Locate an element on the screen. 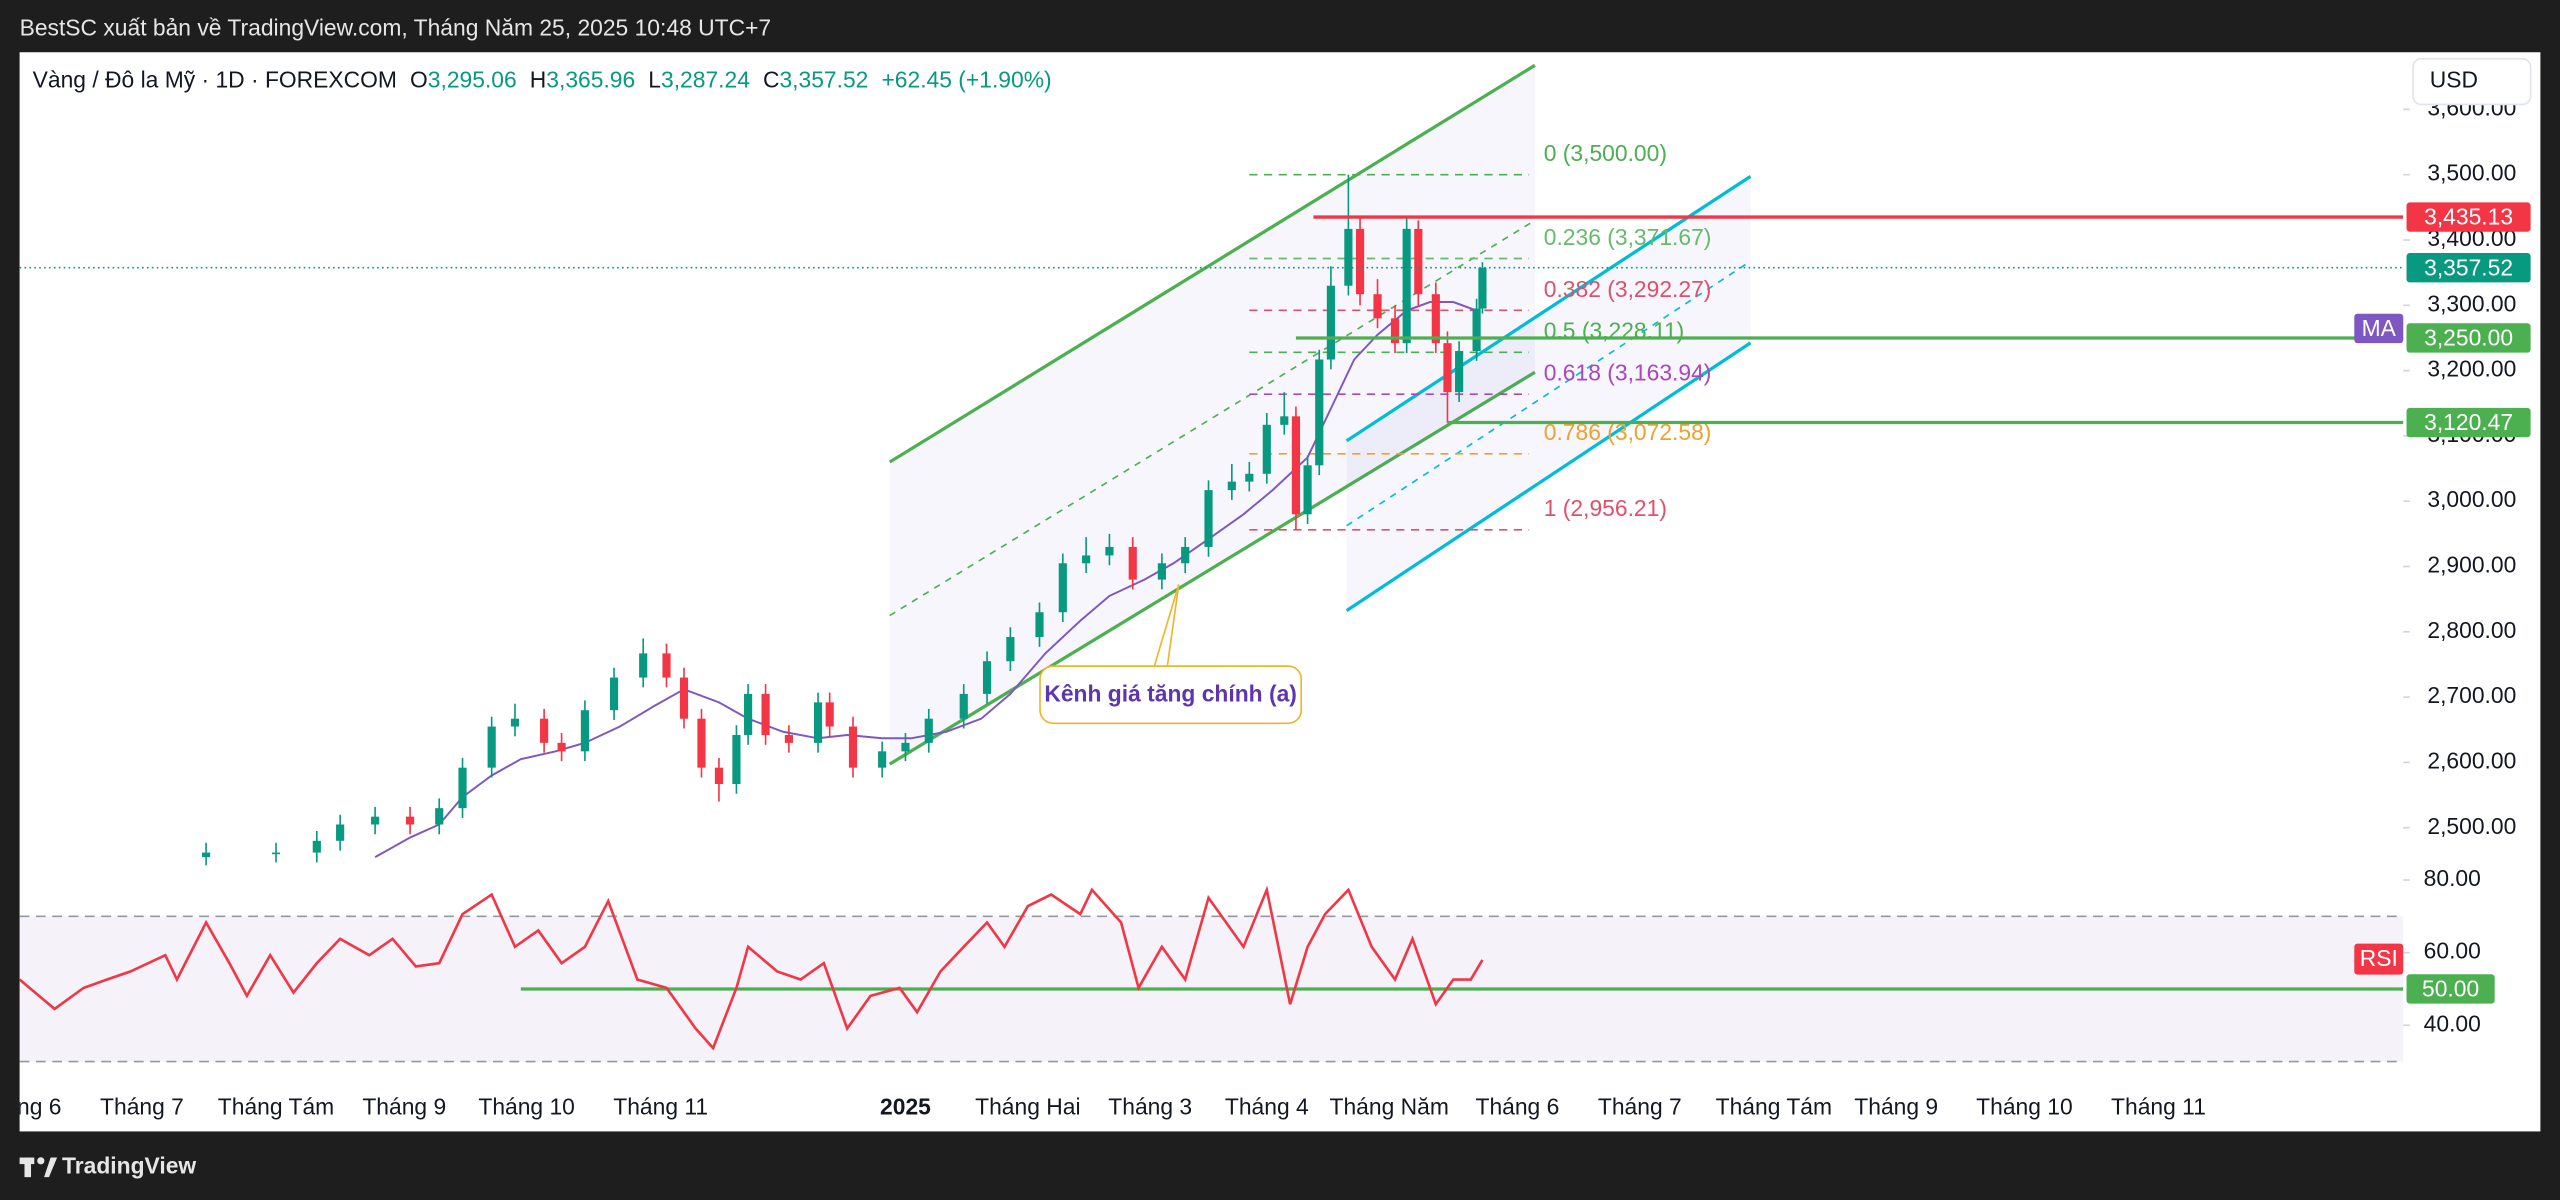  legend-key: C is located at coordinates (771, 80).